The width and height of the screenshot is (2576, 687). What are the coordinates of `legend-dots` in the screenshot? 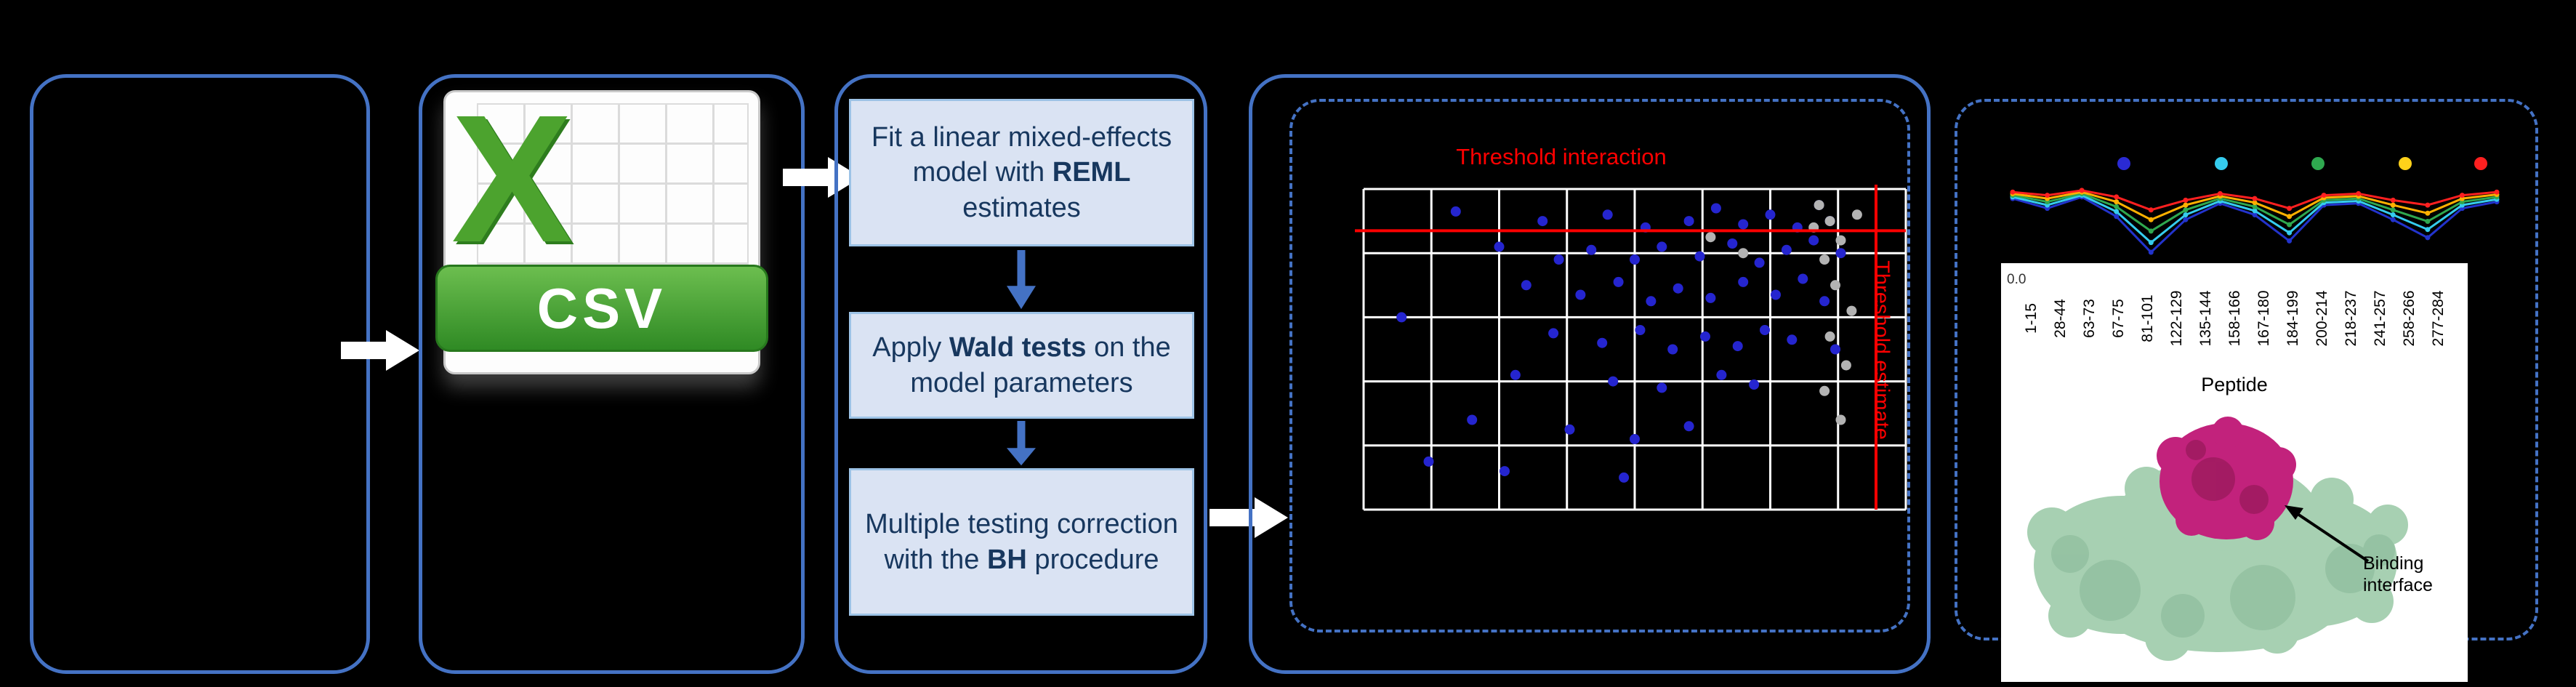 It's located at (2302, 163).